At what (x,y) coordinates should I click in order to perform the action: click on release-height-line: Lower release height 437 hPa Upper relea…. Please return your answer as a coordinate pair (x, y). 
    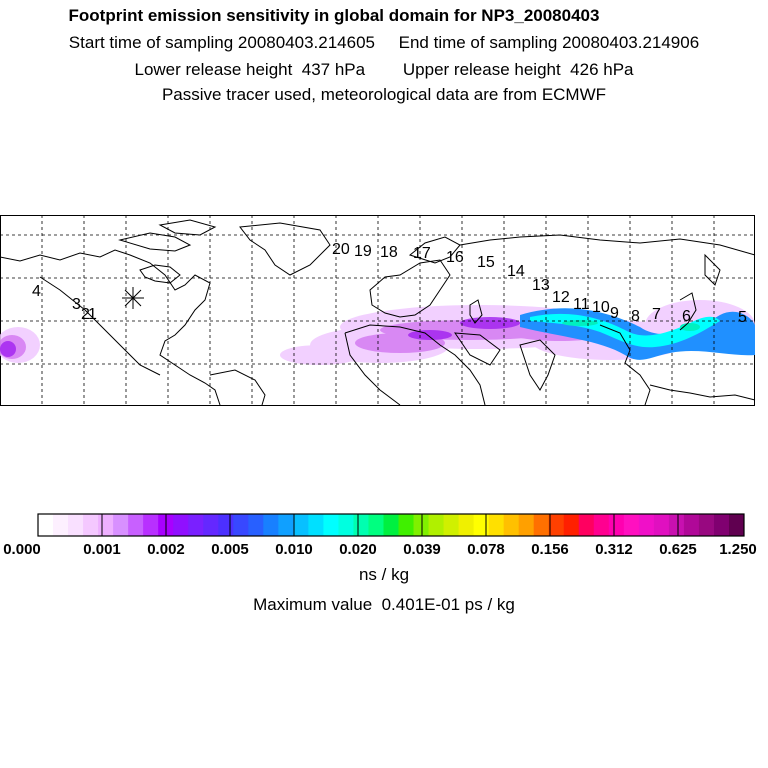
    Looking at the image, I should click on (384, 69).